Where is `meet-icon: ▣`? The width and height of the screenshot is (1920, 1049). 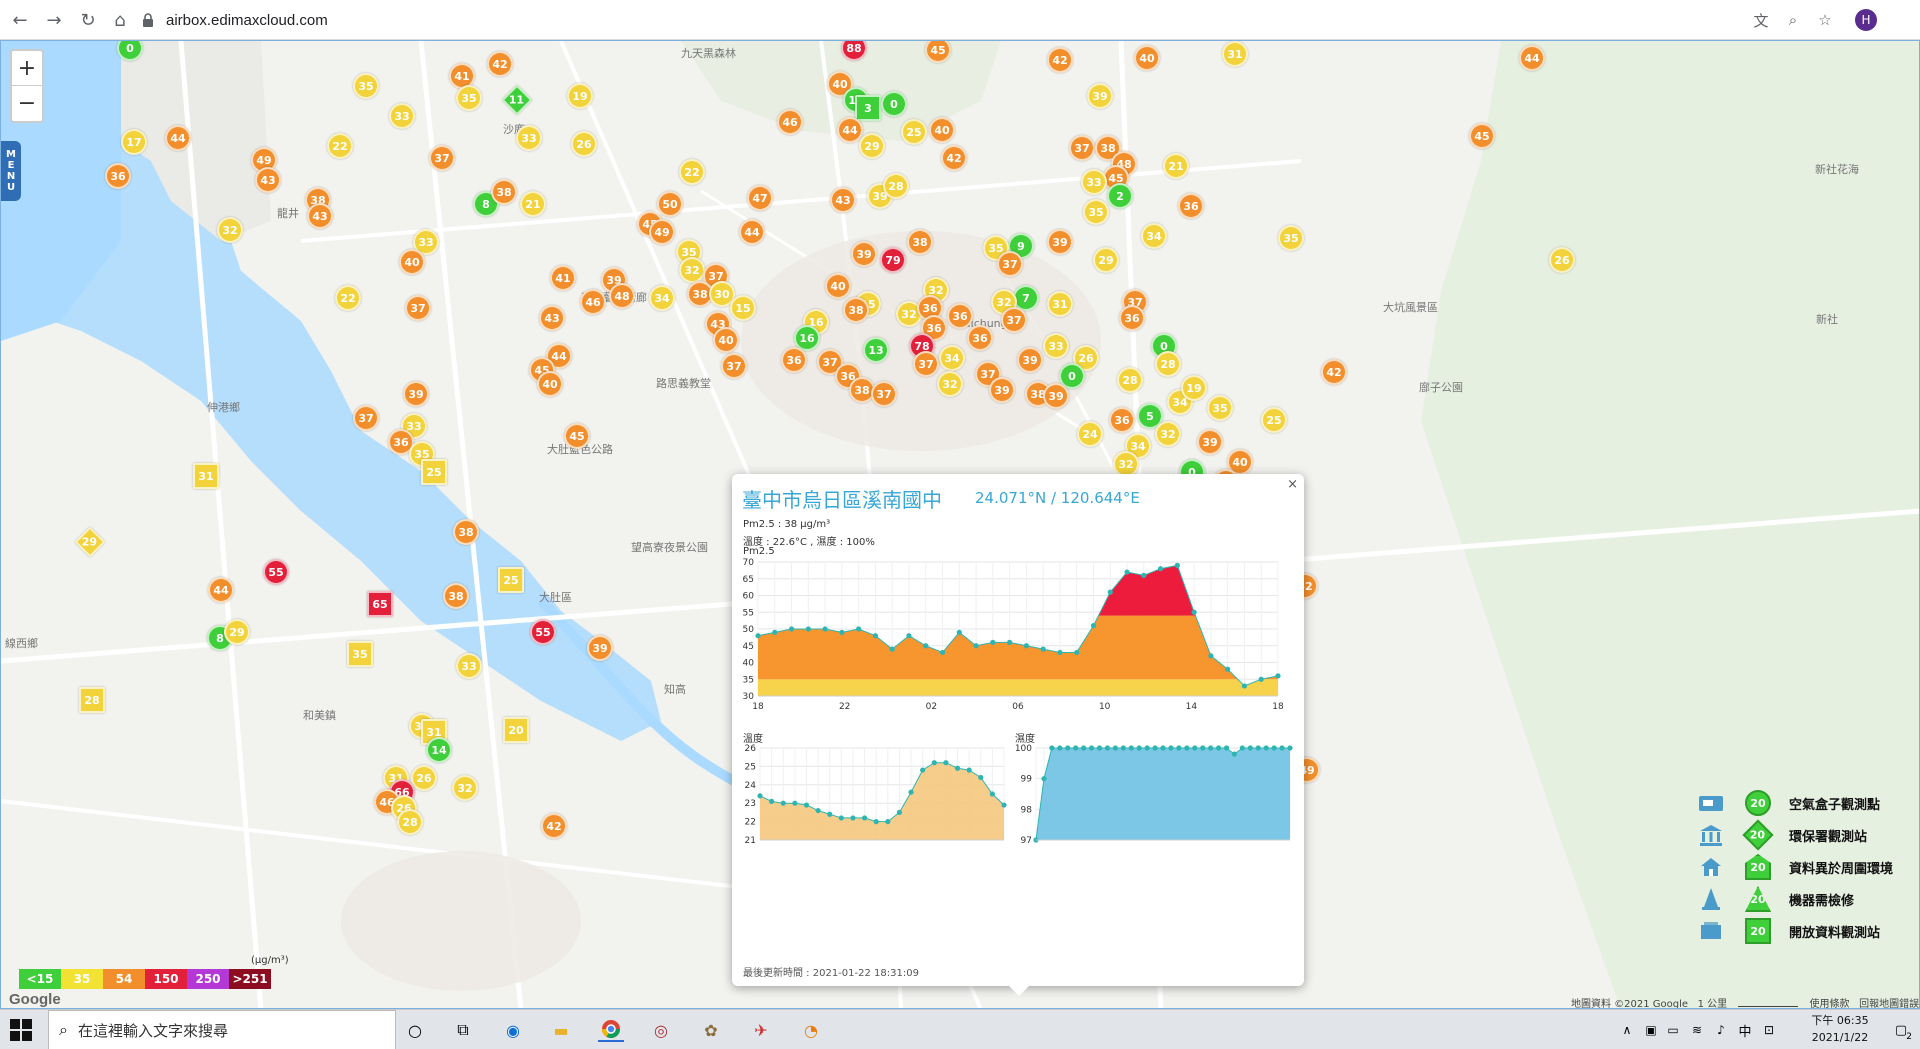
meet-icon: ▣ is located at coordinates (1651, 1030).